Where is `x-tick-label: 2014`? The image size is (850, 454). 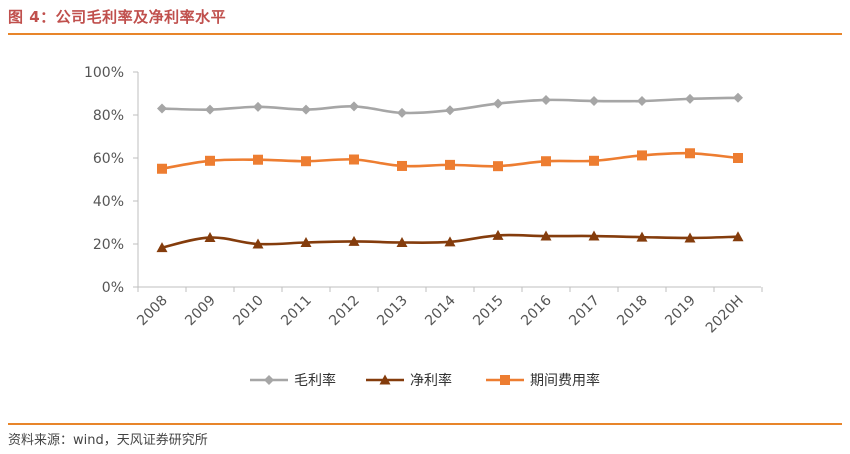 x-tick-label: 2014 is located at coordinates (440, 310).